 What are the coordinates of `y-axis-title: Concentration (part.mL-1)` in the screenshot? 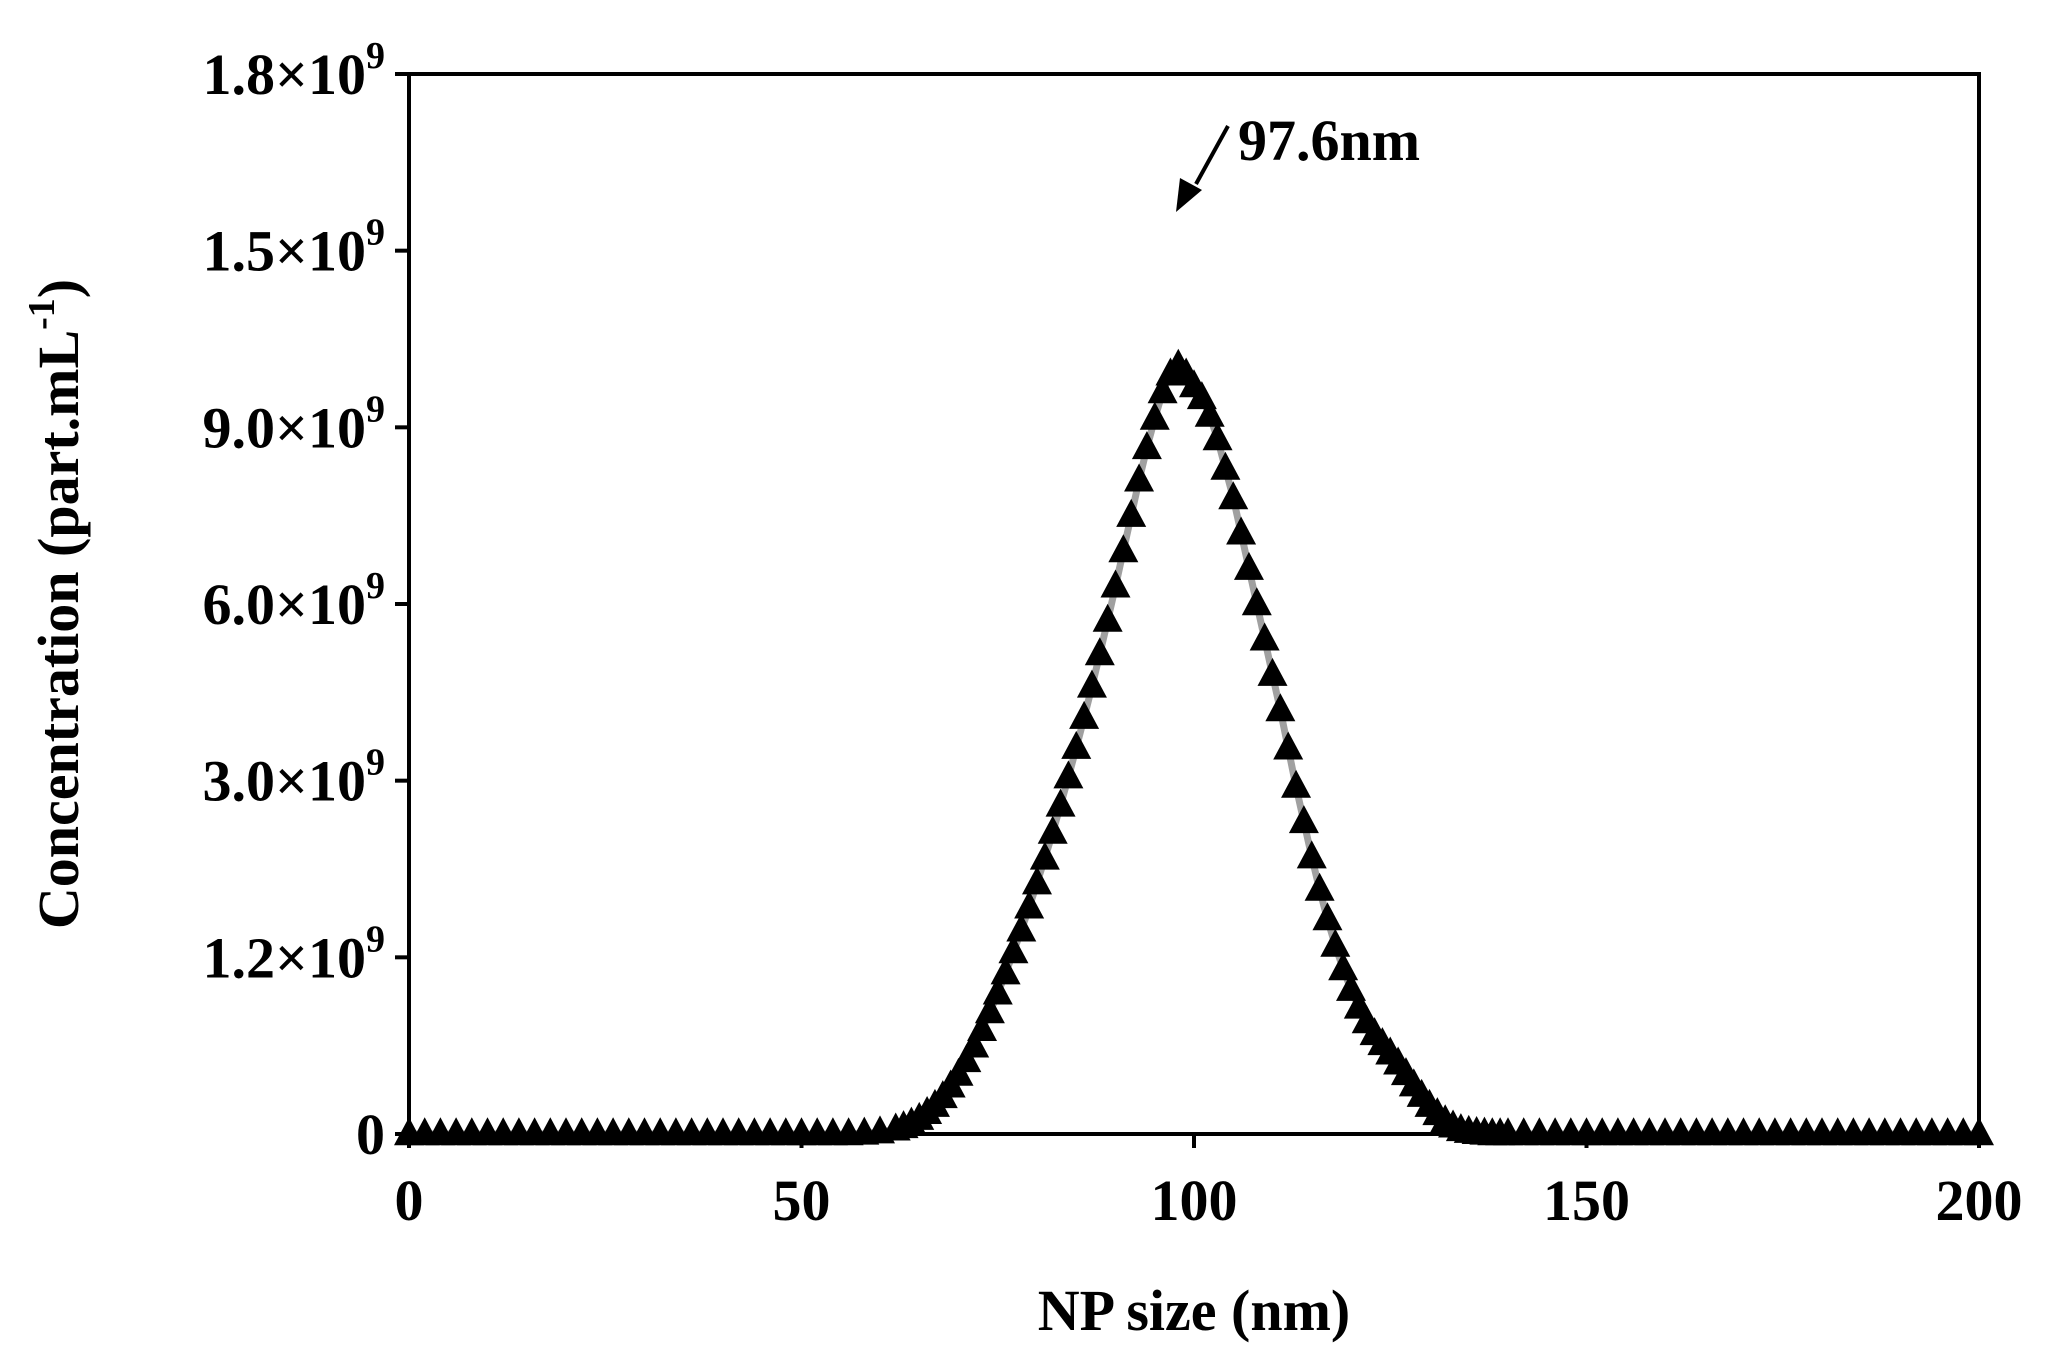 It's located at (56, 604).